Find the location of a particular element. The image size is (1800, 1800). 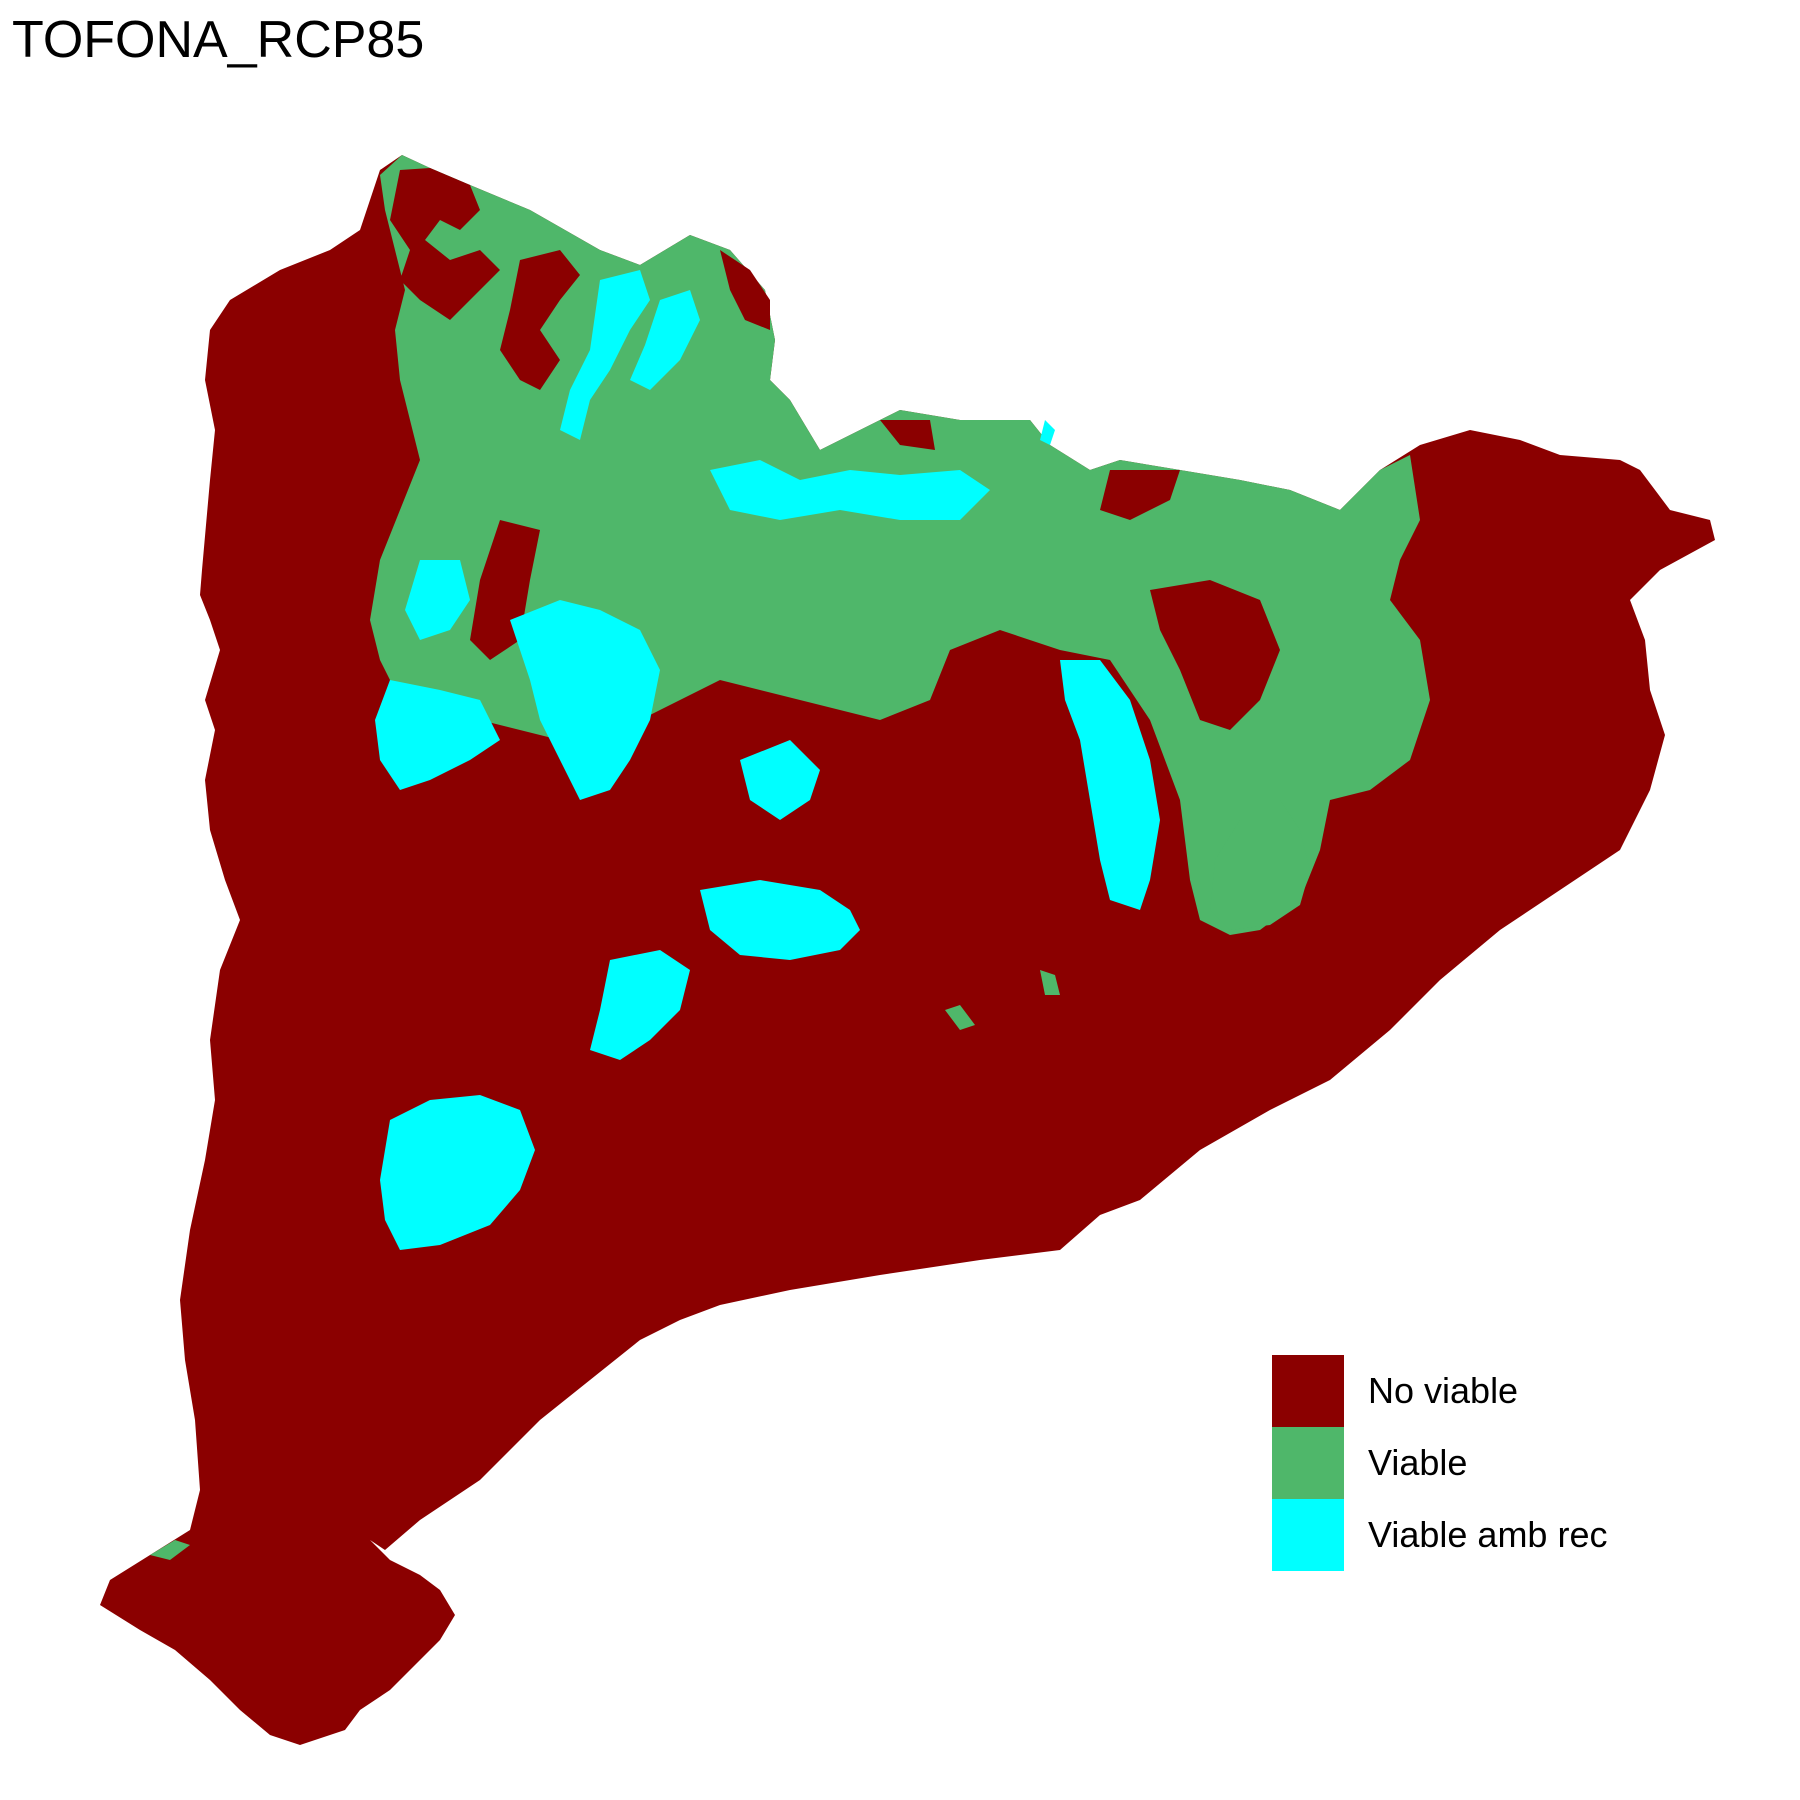

region-viable-amb-rec-plateau is located at coordinates (850, 490).